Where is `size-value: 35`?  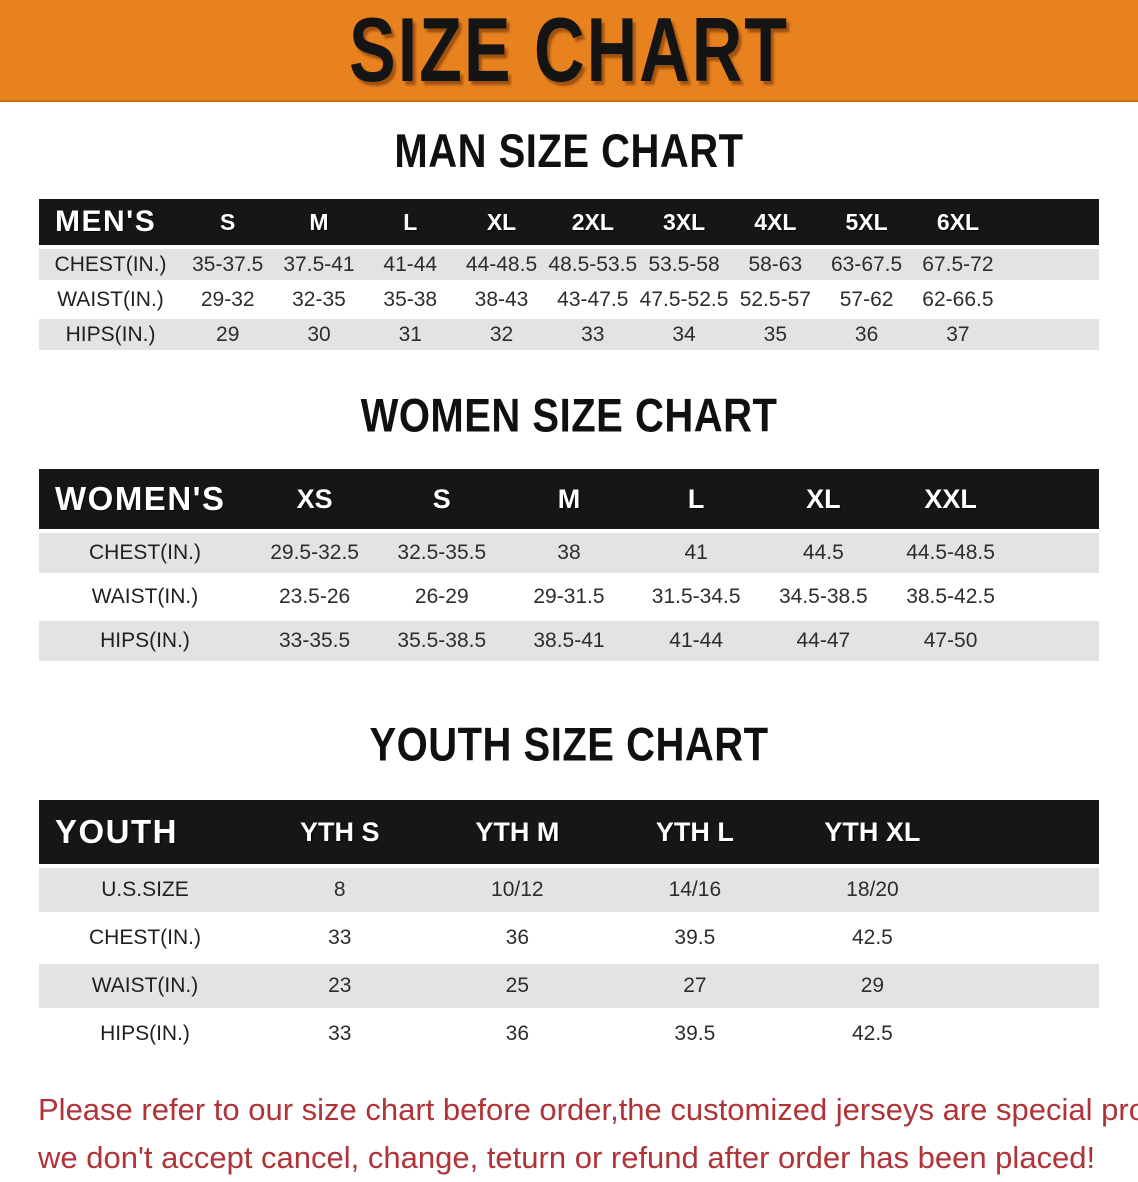 size-value: 35 is located at coordinates (775, 334).